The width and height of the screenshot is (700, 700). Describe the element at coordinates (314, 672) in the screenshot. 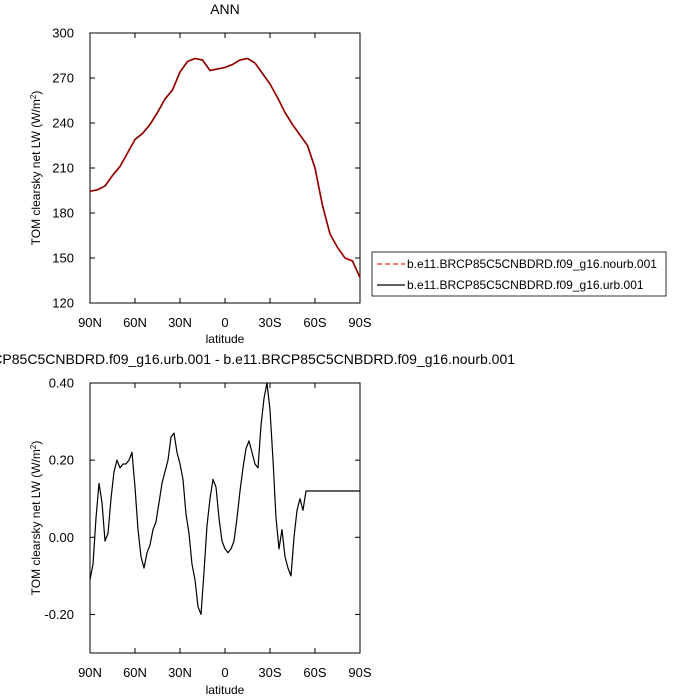

I see `bottom-x-tick-label: 60S` at that location.